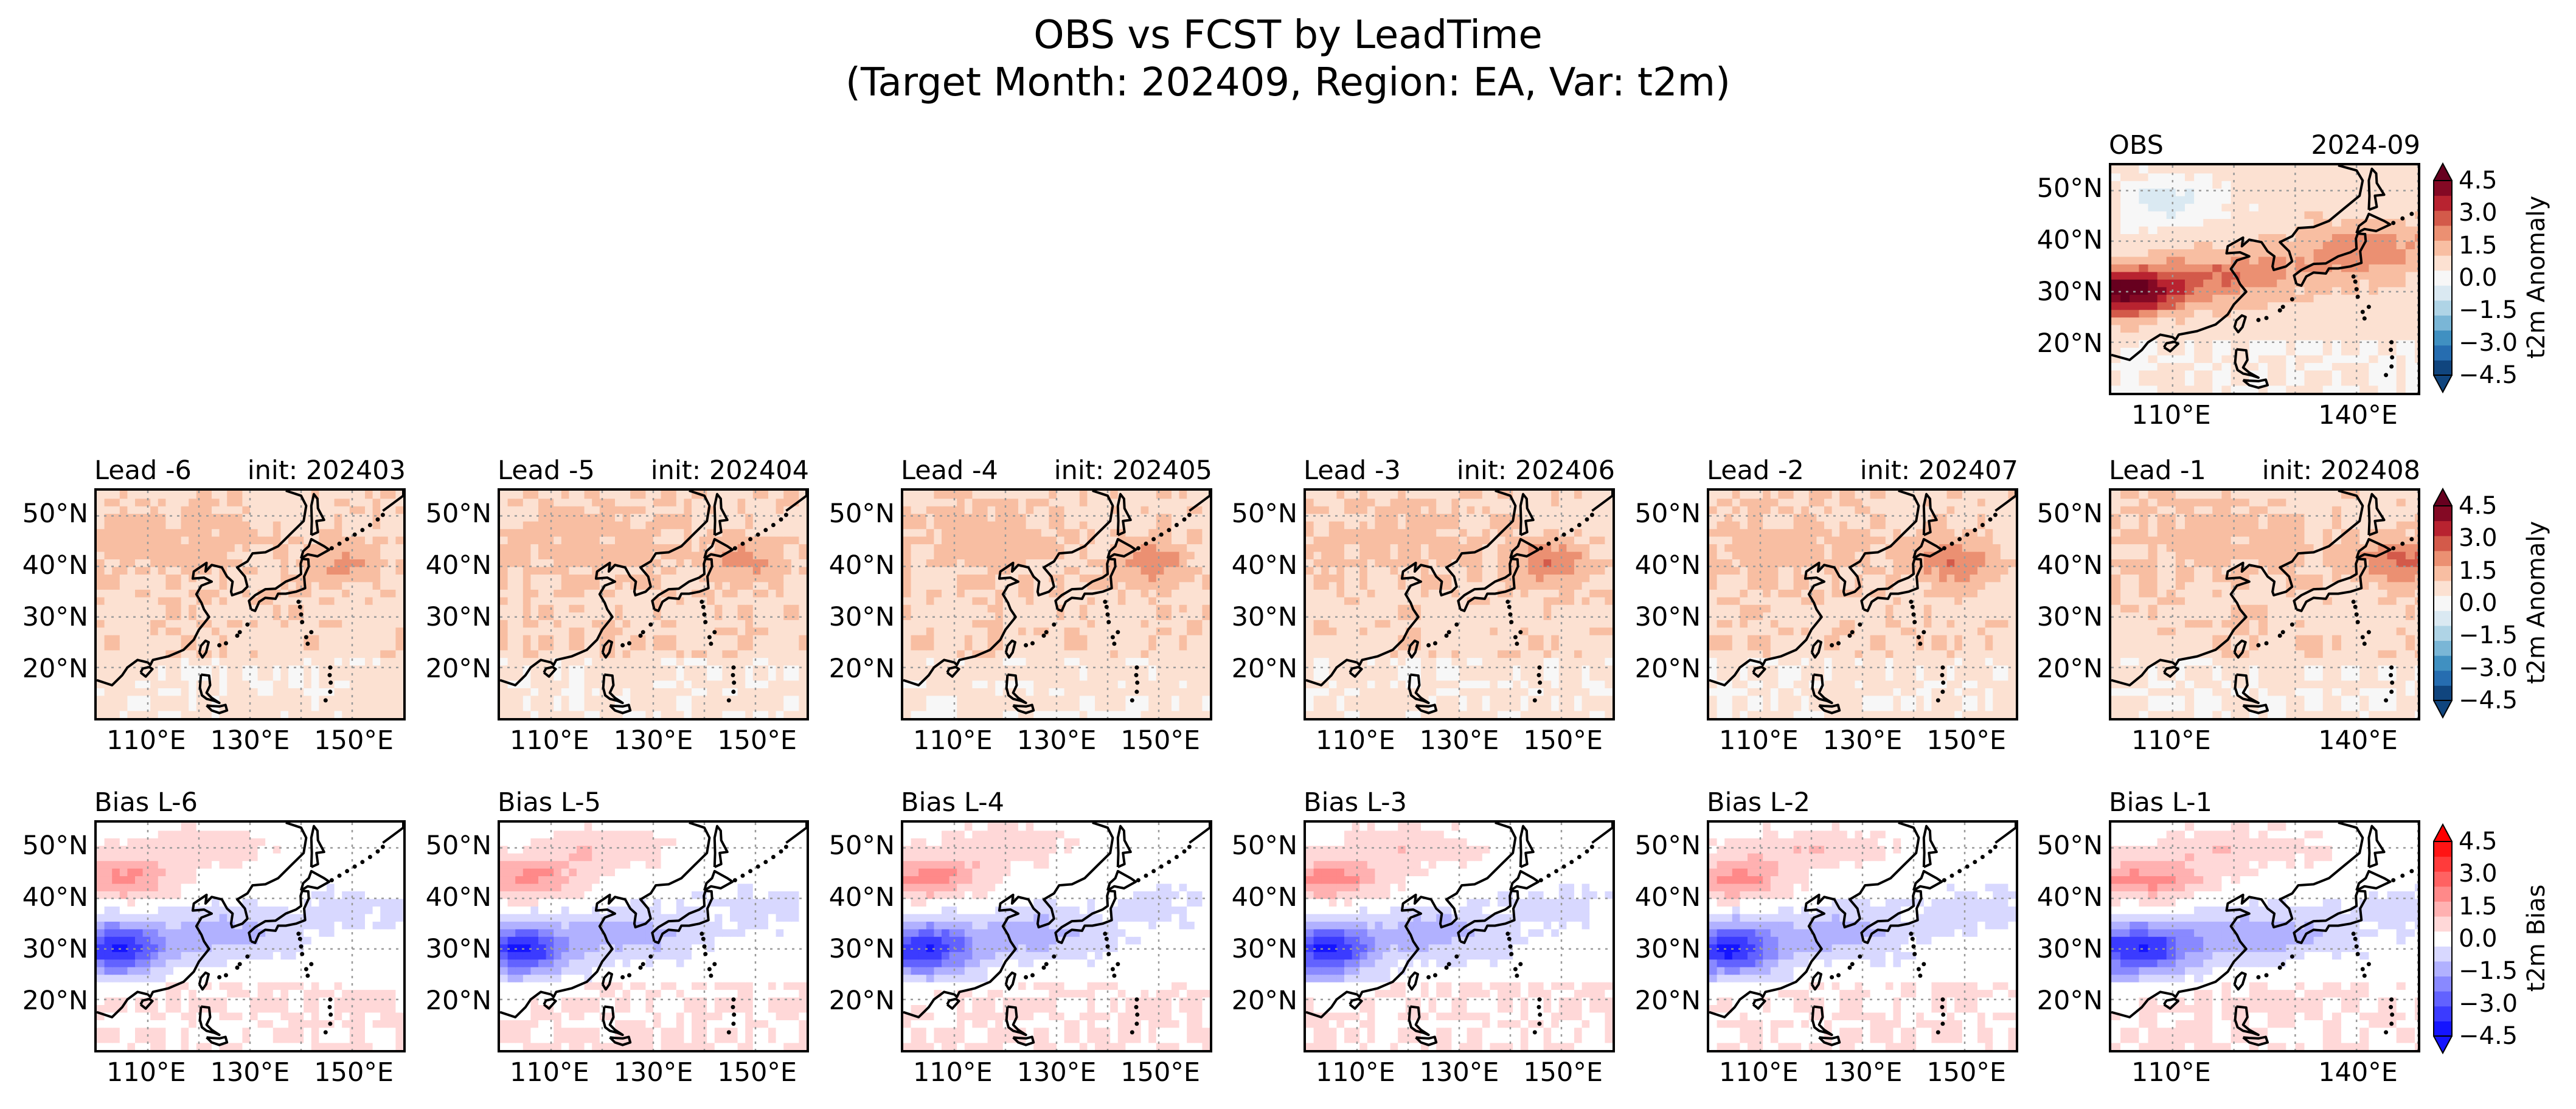  What do you see at coordinates (2488, 342) in the screenshot?
I see `colorbar-tick-label: −3.0` at bounding box center [2488, 342].